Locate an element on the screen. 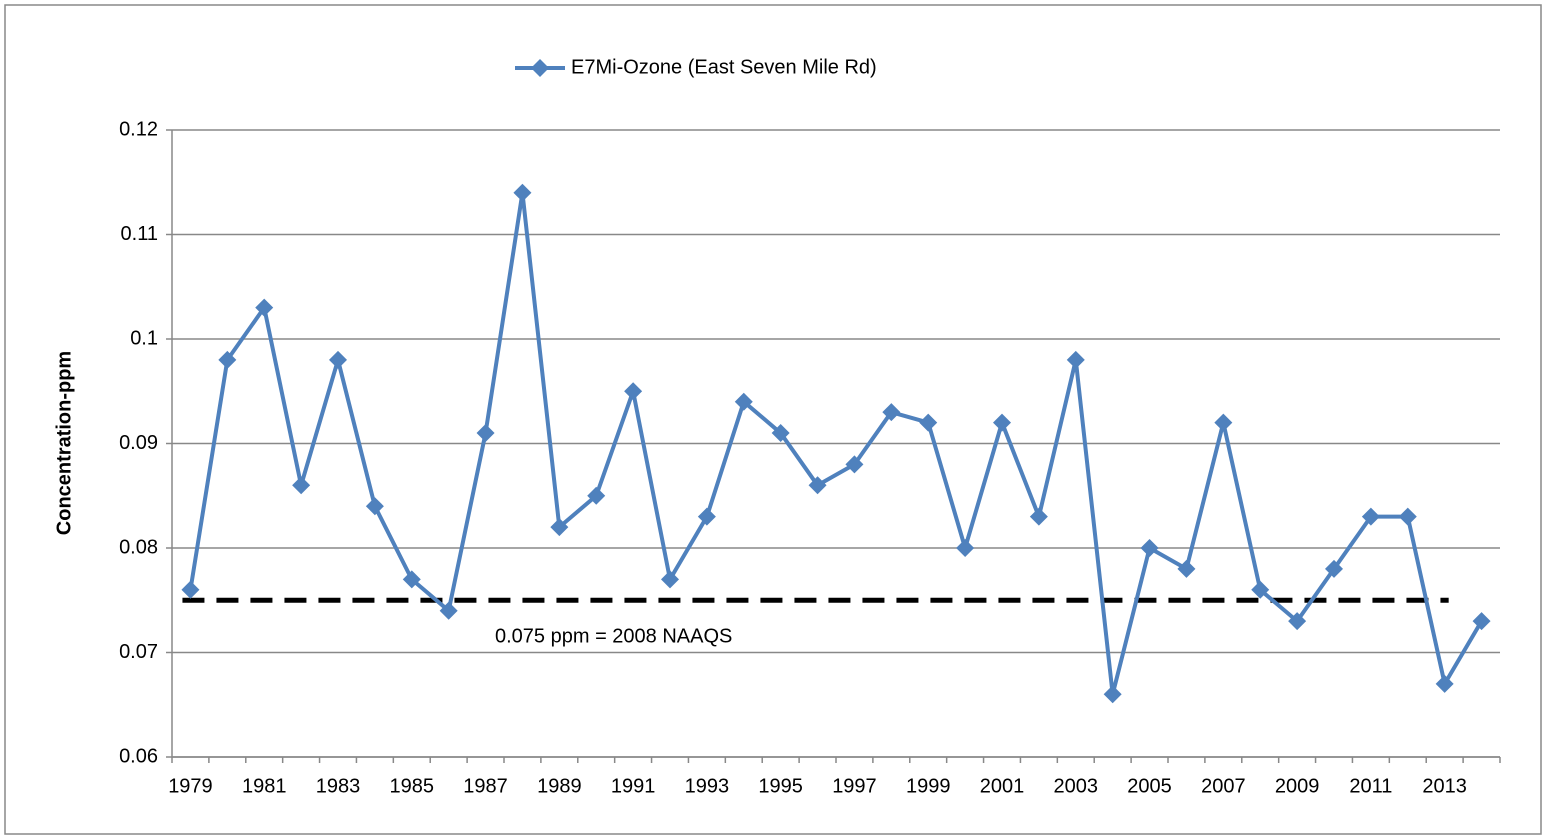 The image size is (1546, 839). x-tick-label: 1989 is located at coordinates (559, 786).